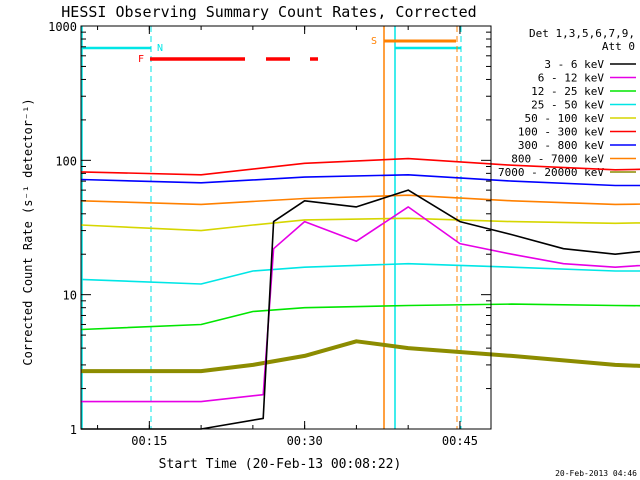  Describe the element at coordinates (66, 161) in the screenshot. I see `y-tick-label-2: 100` at that location.